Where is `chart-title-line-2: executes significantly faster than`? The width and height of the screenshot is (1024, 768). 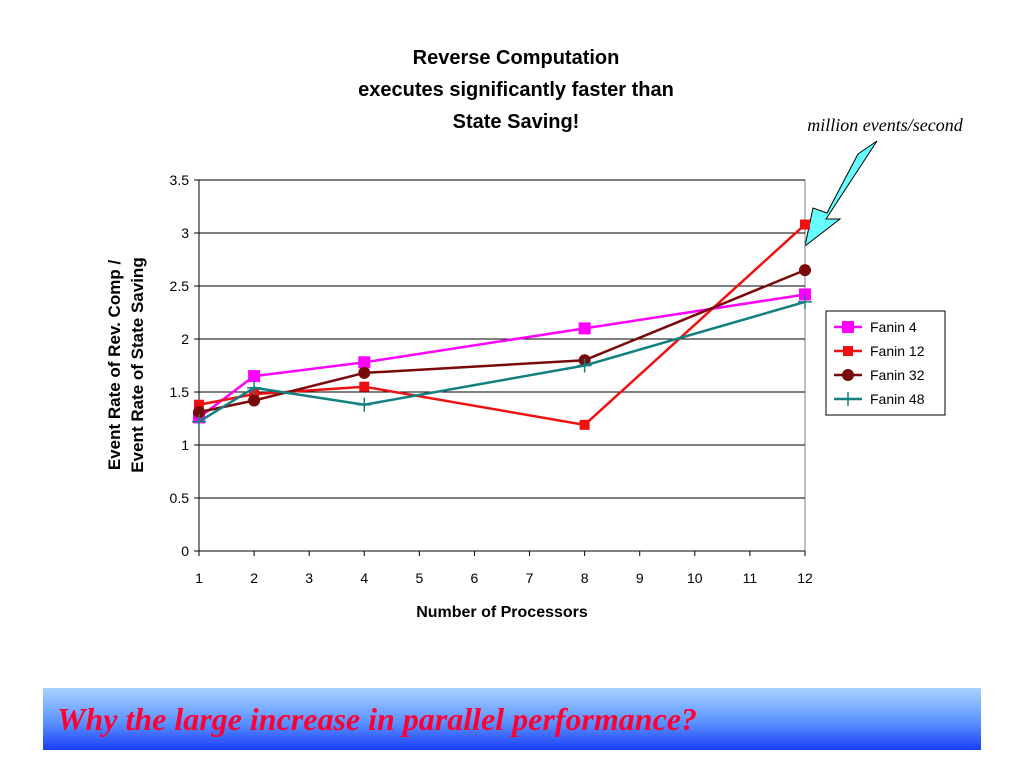
chart-title-line-2: executes significantly faster than is located at coordinates (516, 90).